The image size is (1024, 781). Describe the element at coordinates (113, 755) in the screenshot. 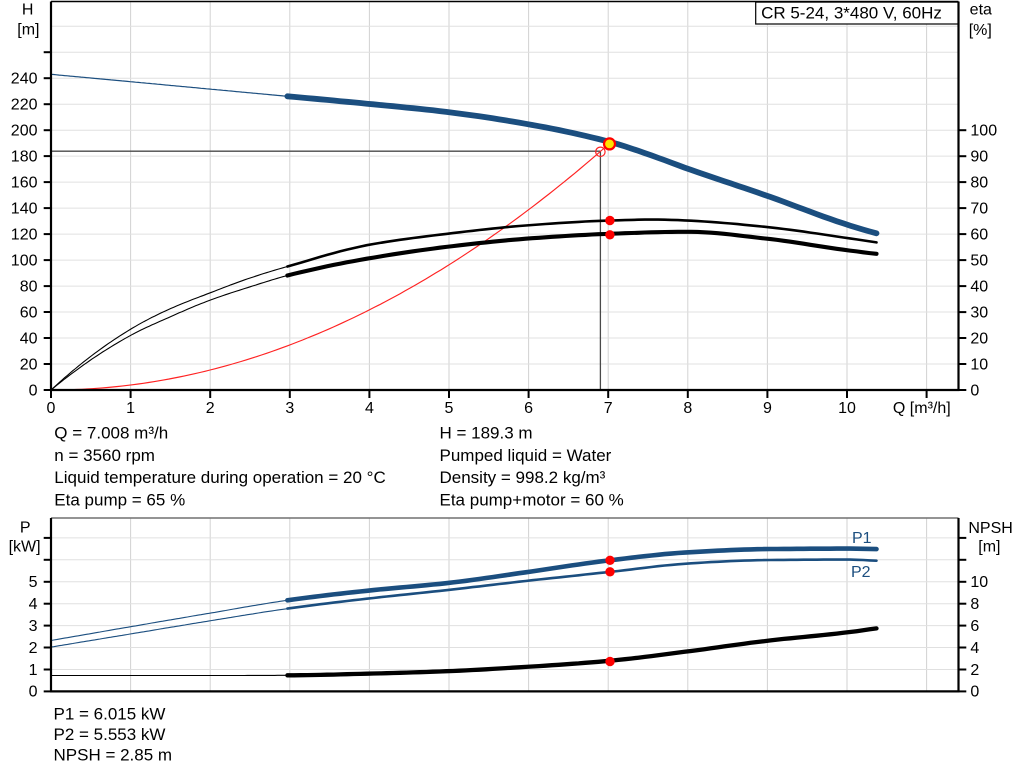

I see `svg-text: NPSH = 2.85 m` at that location.